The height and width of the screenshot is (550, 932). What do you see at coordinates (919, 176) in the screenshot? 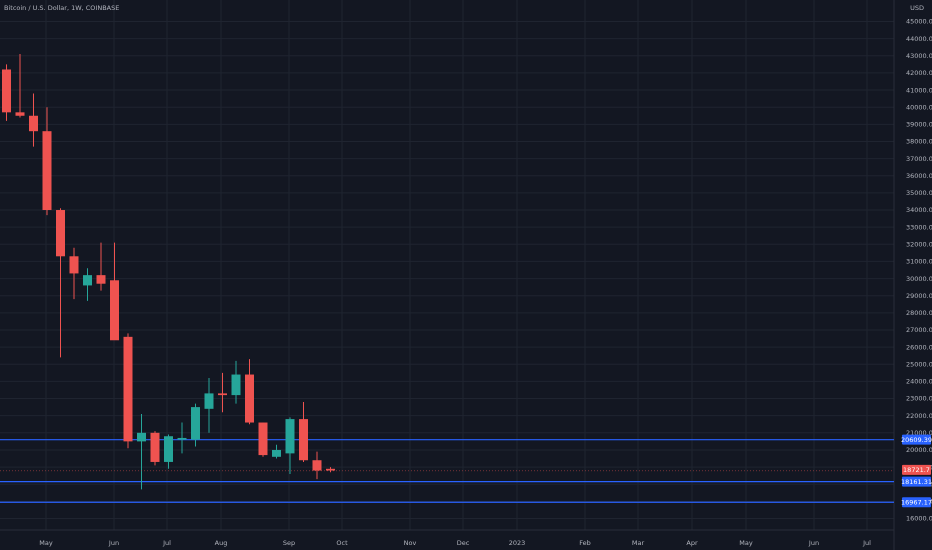
I see `y-tick-label: 36000.00` at bounding box center [919, 176].